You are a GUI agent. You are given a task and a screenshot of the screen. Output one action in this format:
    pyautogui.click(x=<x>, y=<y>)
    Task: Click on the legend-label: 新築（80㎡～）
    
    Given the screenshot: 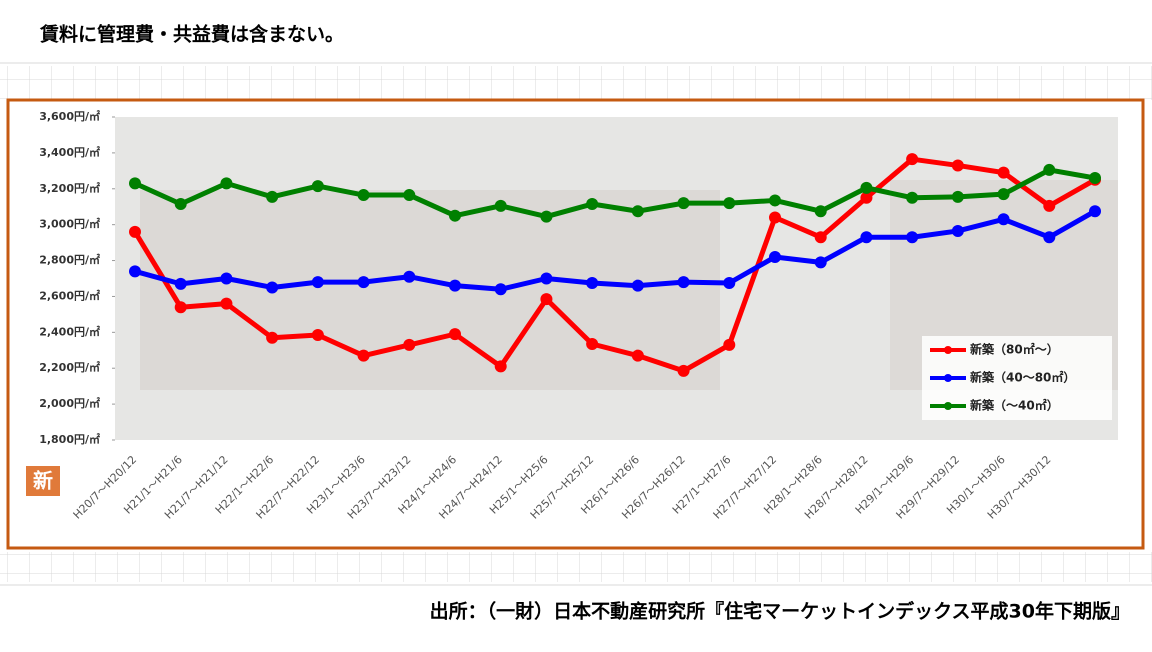 What is the action you would take?
    pyautogui.click(x=1014, y=349)
    